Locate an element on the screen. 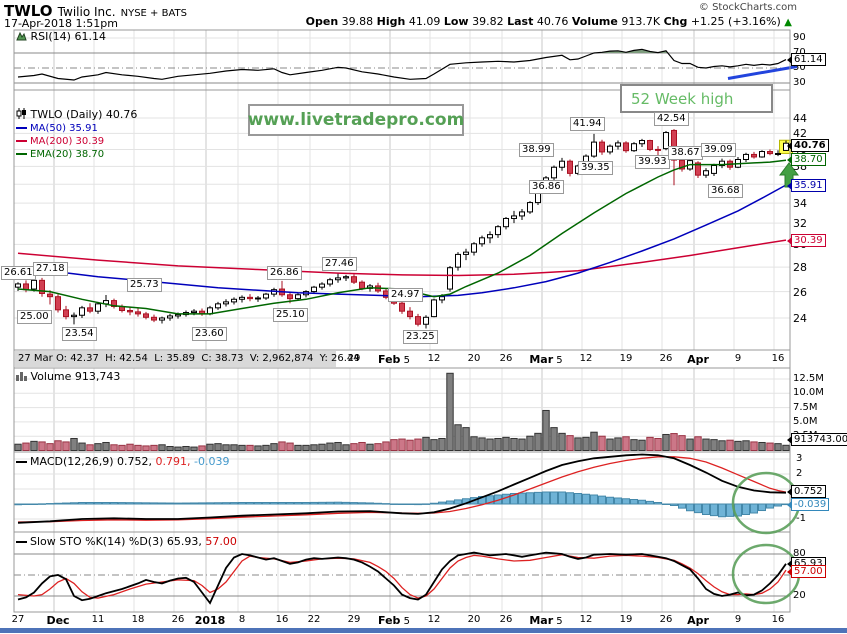  rsi-legend: RSI(14) 61.14 is located at coordinates (61, 37).